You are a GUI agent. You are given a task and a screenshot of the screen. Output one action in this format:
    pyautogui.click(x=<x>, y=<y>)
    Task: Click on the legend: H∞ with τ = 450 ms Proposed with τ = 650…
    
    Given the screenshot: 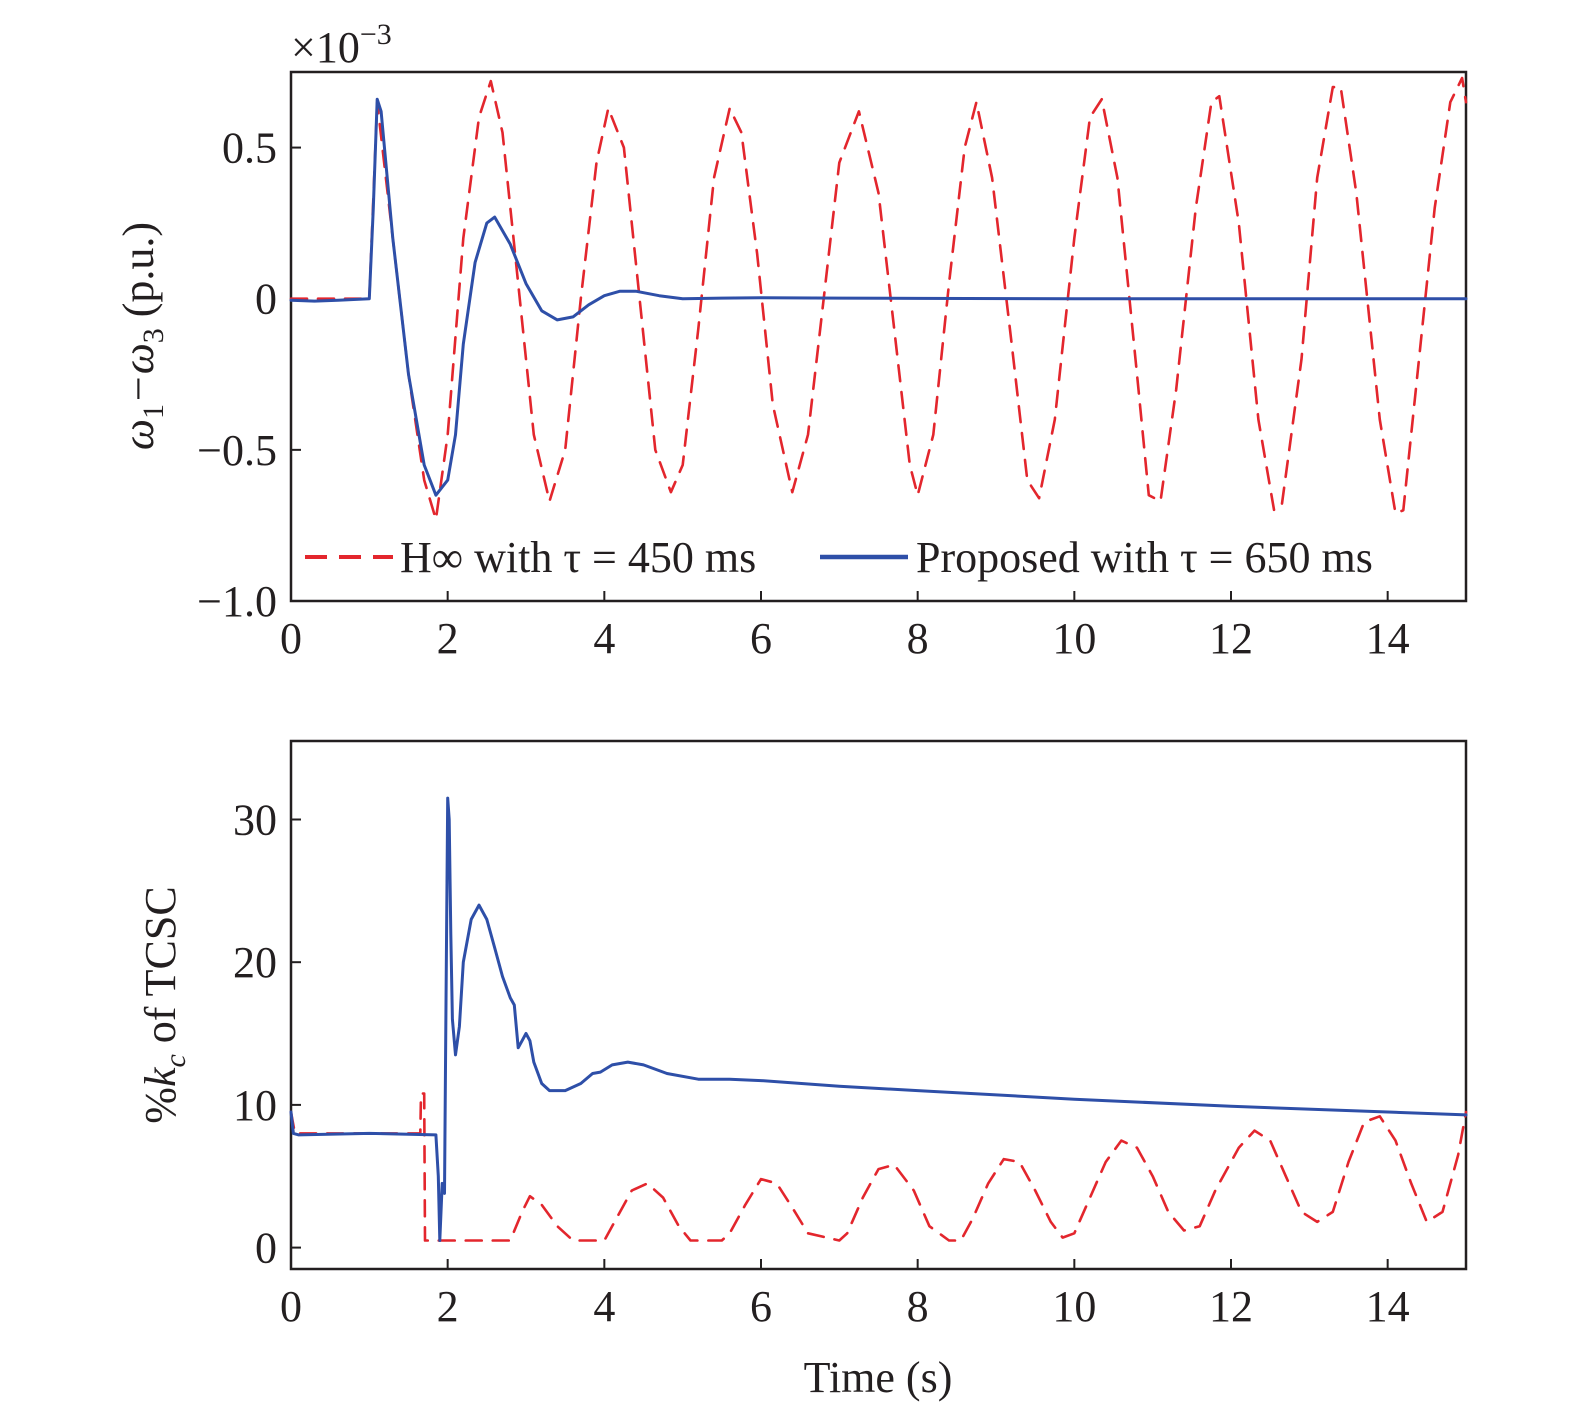 What is the action you would take?
    pyautogui.click(x=839, y=557)
    